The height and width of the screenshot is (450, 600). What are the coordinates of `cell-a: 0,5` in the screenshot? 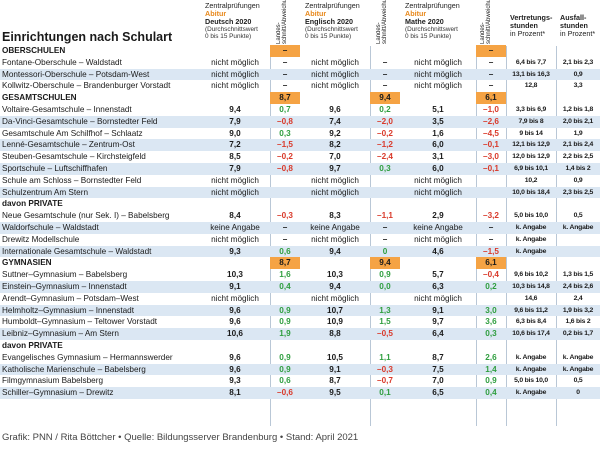 It's located at (578, 216).